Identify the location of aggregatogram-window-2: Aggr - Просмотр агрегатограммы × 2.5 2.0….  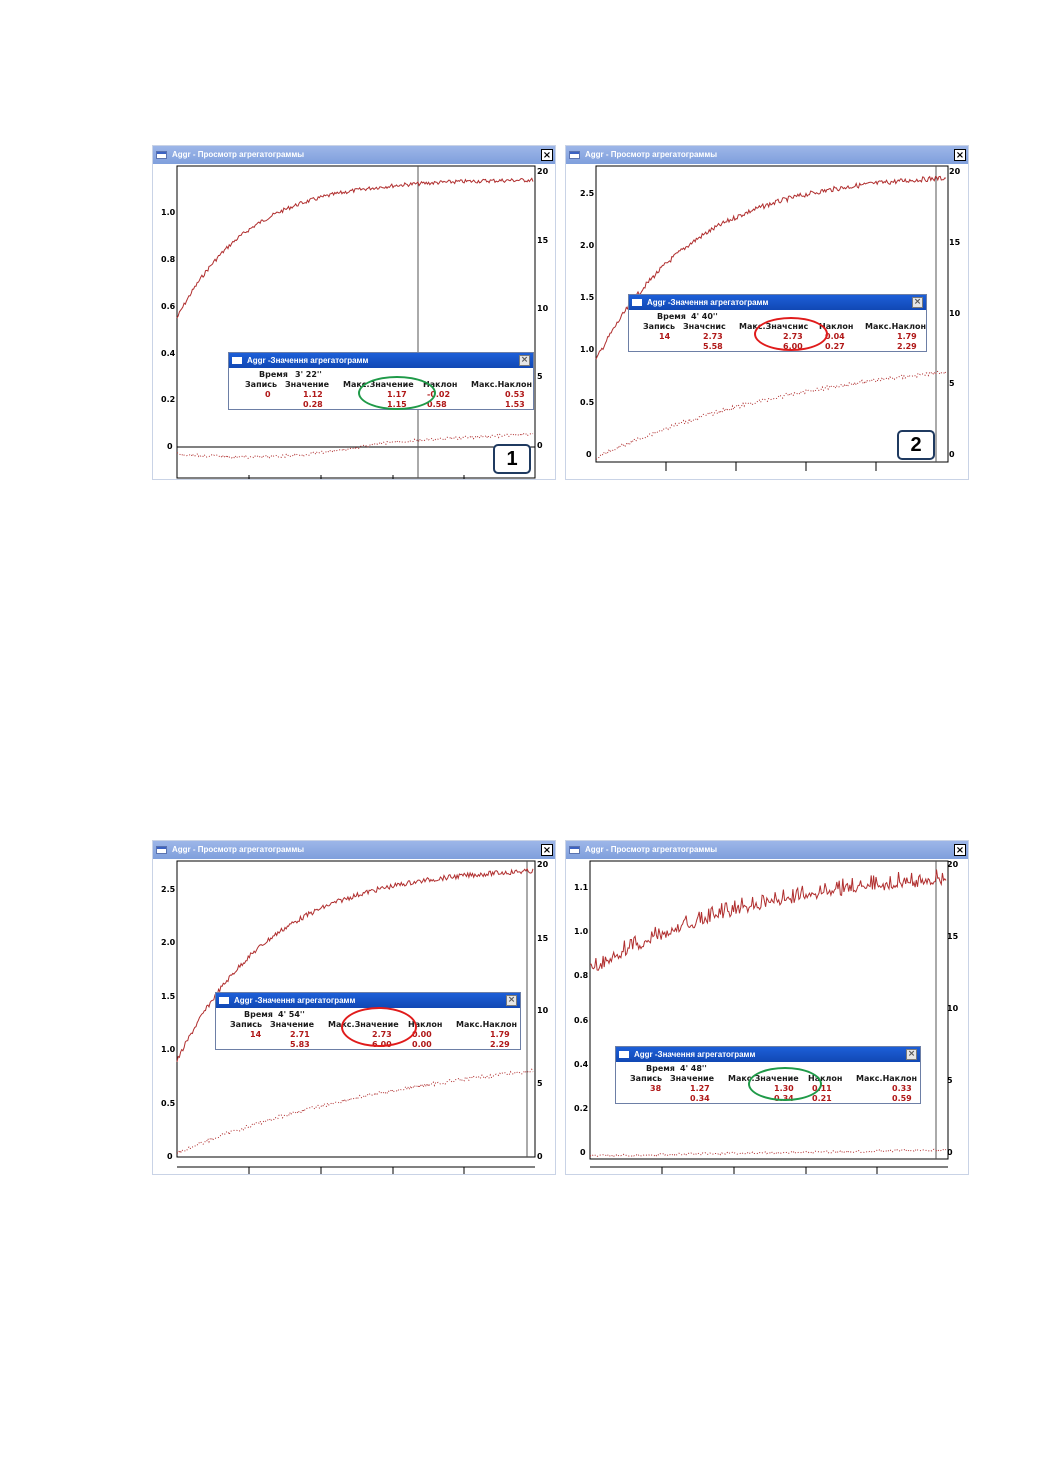
(767, 312).